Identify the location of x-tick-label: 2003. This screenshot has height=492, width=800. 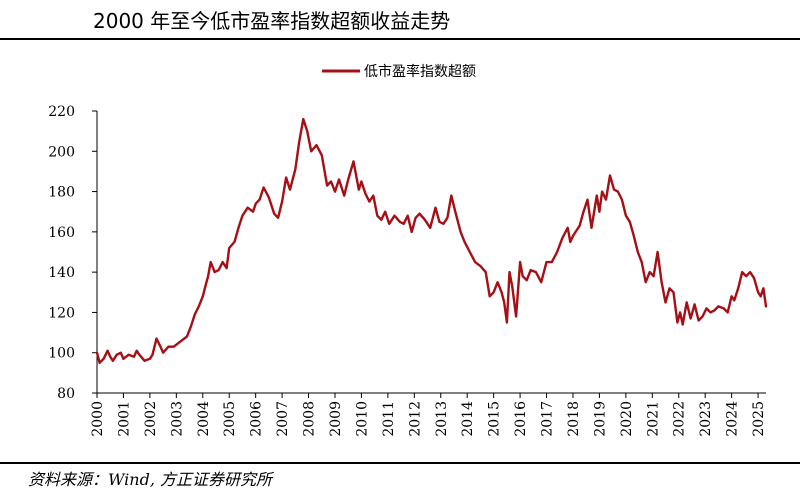
(177, 419).